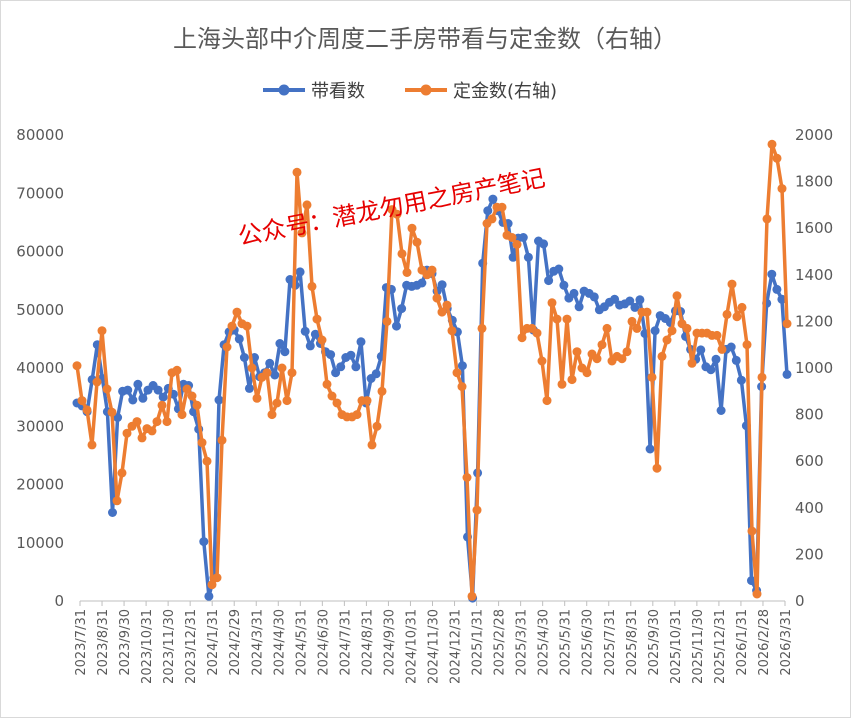 This screenshot has height=722, width=851. What do you see at coordinates (720, 646) in the screenshot?
I see `x-tick-label: 2025/12/31` at bounding box center [720, 646].